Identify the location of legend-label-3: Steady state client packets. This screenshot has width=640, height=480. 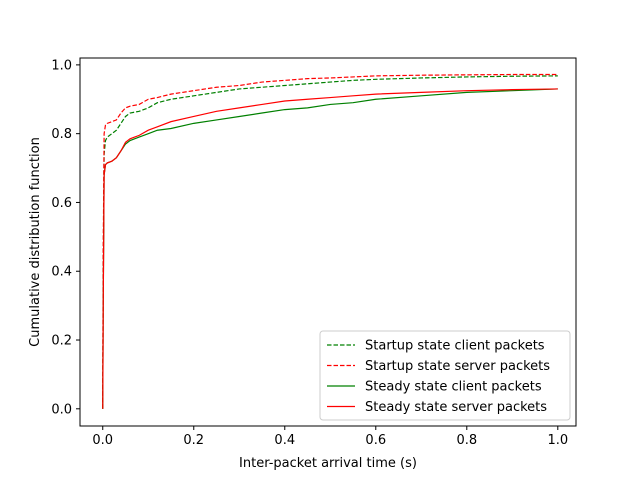
(453, 387).